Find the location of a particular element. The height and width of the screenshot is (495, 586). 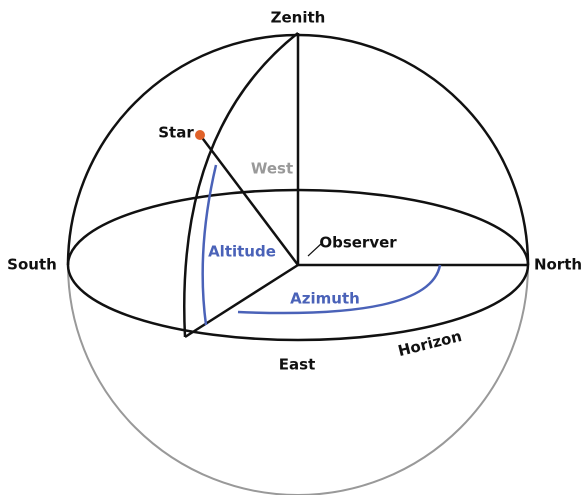

altitude-arc is located at coordinates (209, 245).